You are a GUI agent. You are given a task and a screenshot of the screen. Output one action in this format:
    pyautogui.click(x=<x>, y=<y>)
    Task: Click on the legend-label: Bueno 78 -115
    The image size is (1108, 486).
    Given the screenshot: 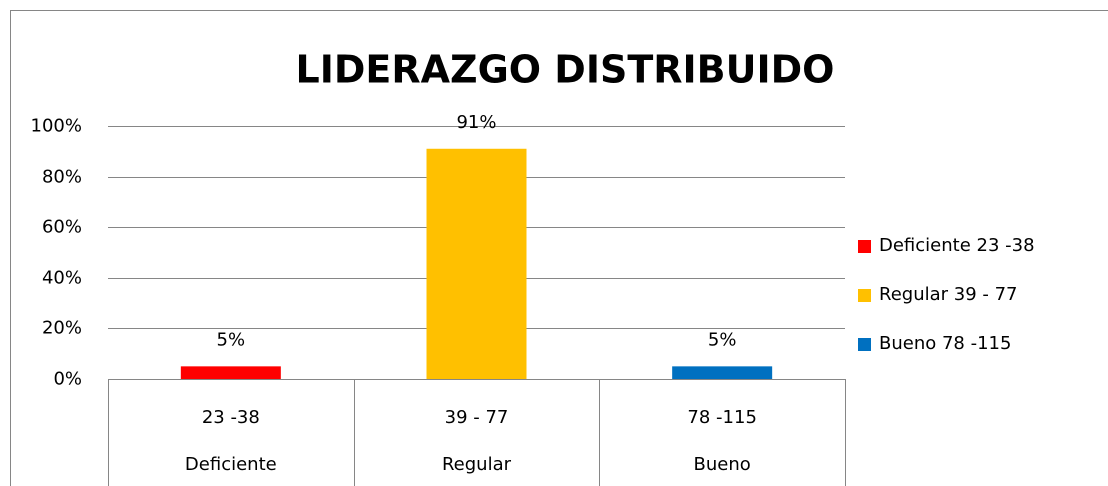 What is the action you would take?
    pyautogui.click(x=945, y=343)
    